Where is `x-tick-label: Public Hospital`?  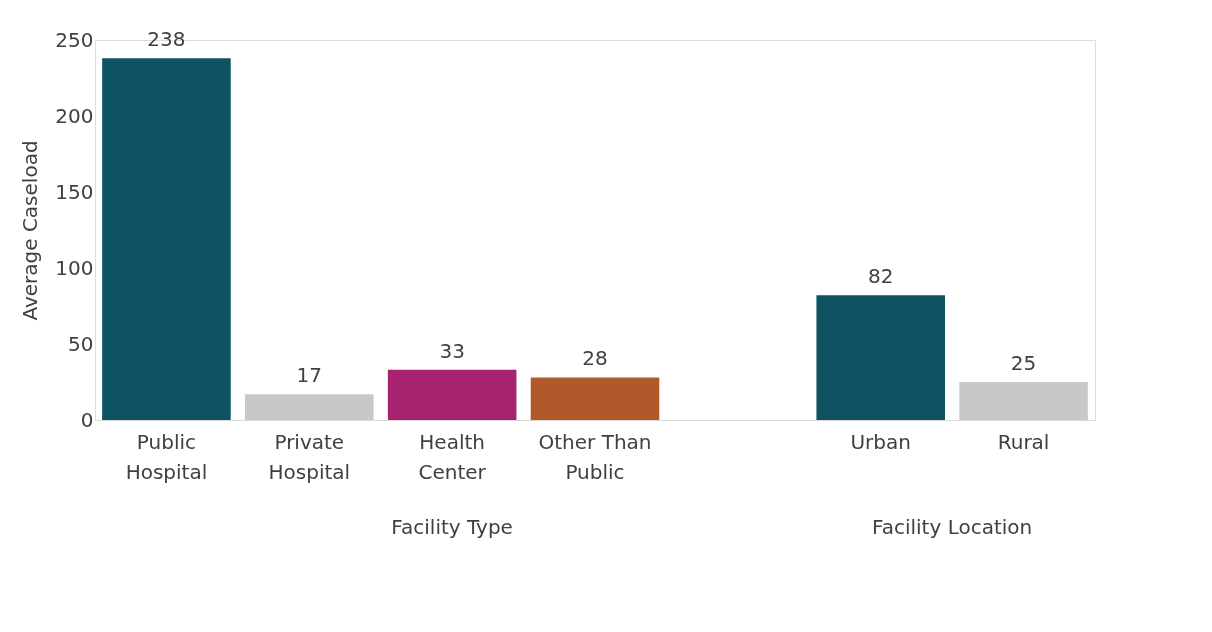
x-tick-label: Public Hospital is located at coordinates (166, 456).